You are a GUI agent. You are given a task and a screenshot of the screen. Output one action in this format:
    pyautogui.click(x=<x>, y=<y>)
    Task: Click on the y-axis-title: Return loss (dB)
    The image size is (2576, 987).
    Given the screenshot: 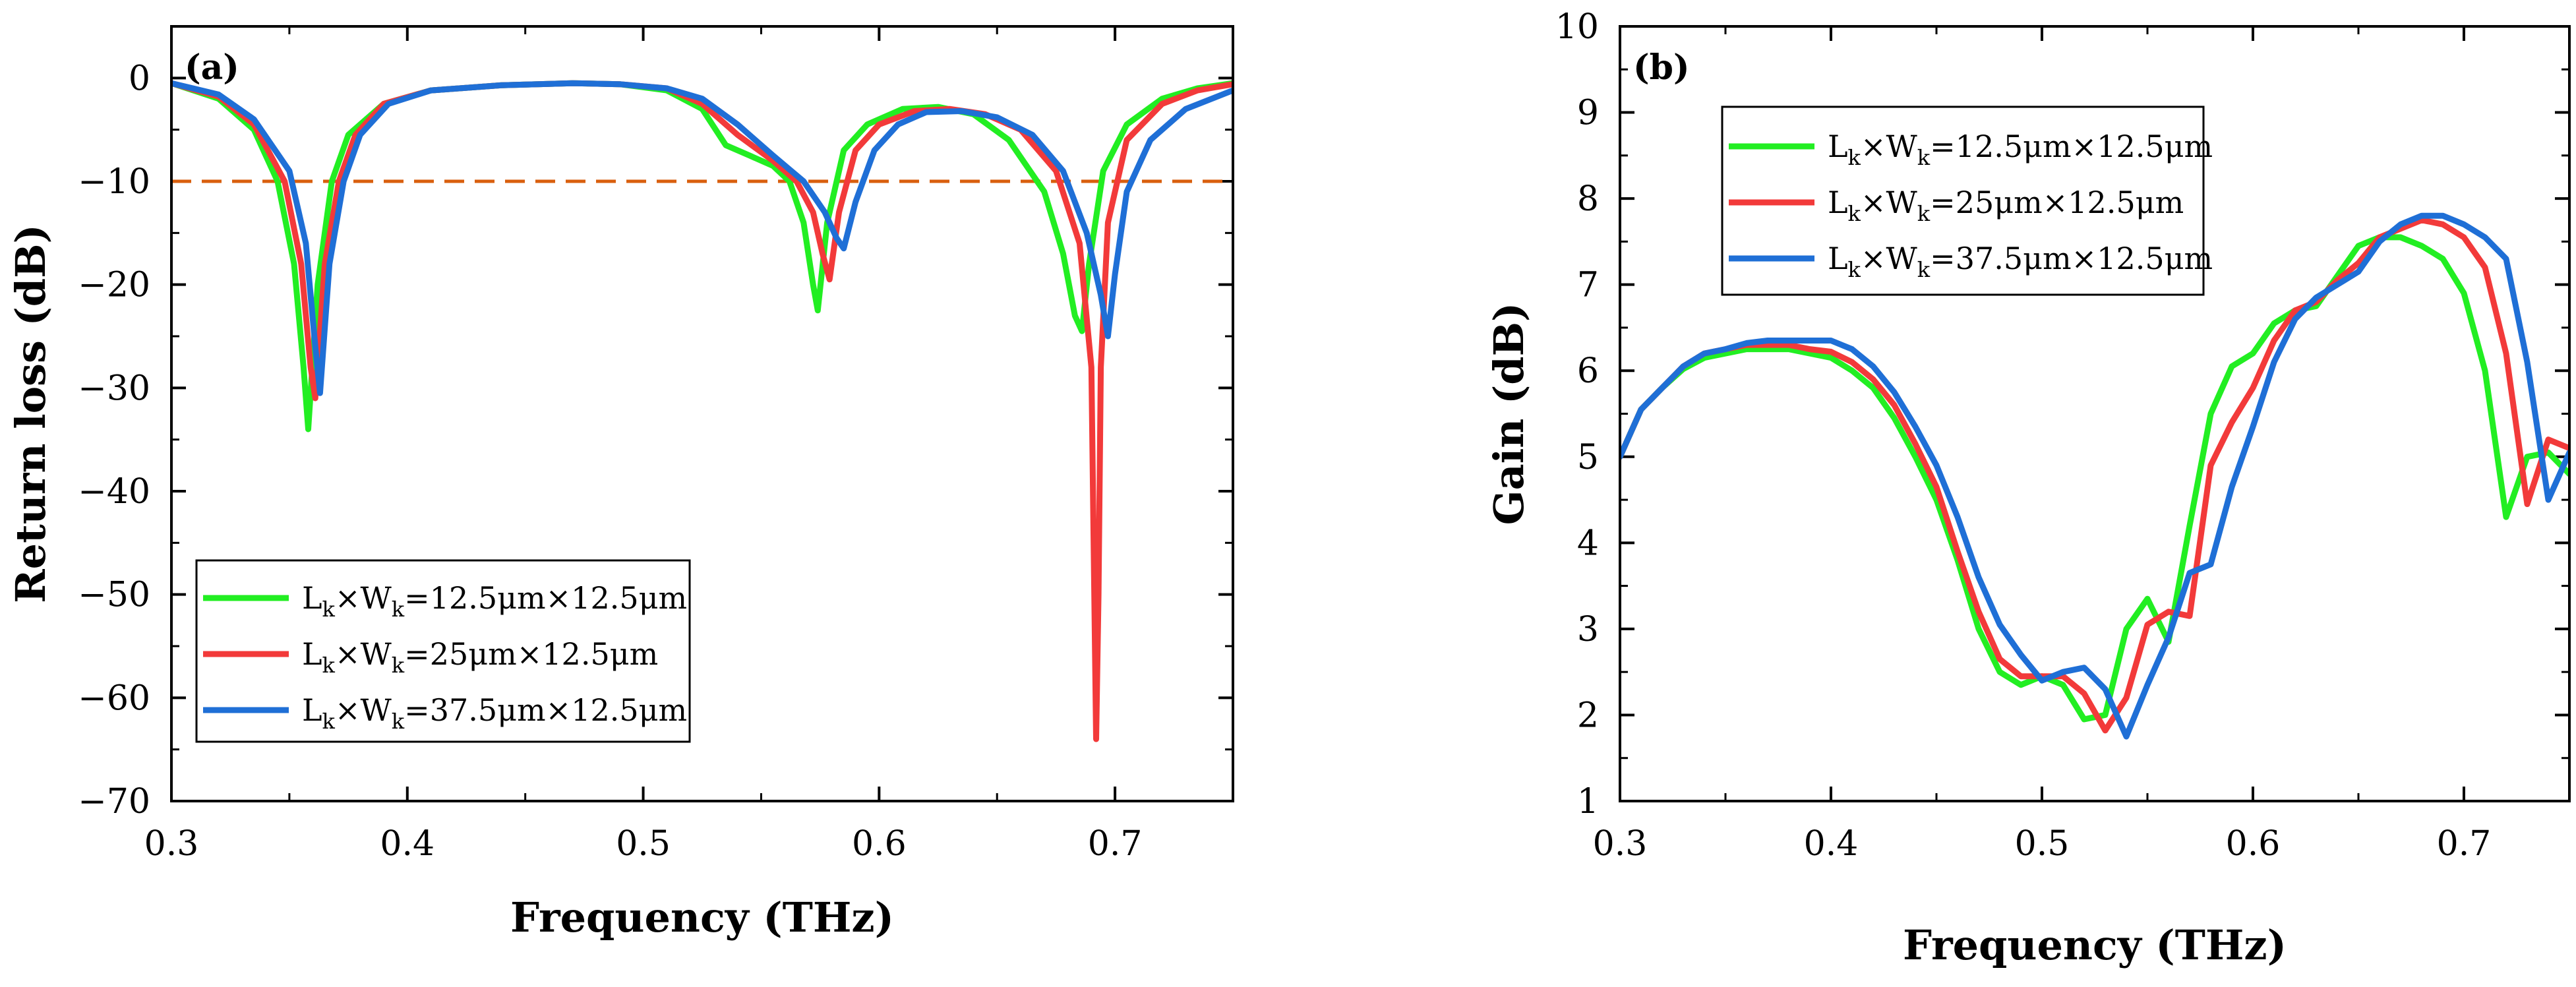 What is the action you would take?
    pyautogui.click(x=31, y=413)
    